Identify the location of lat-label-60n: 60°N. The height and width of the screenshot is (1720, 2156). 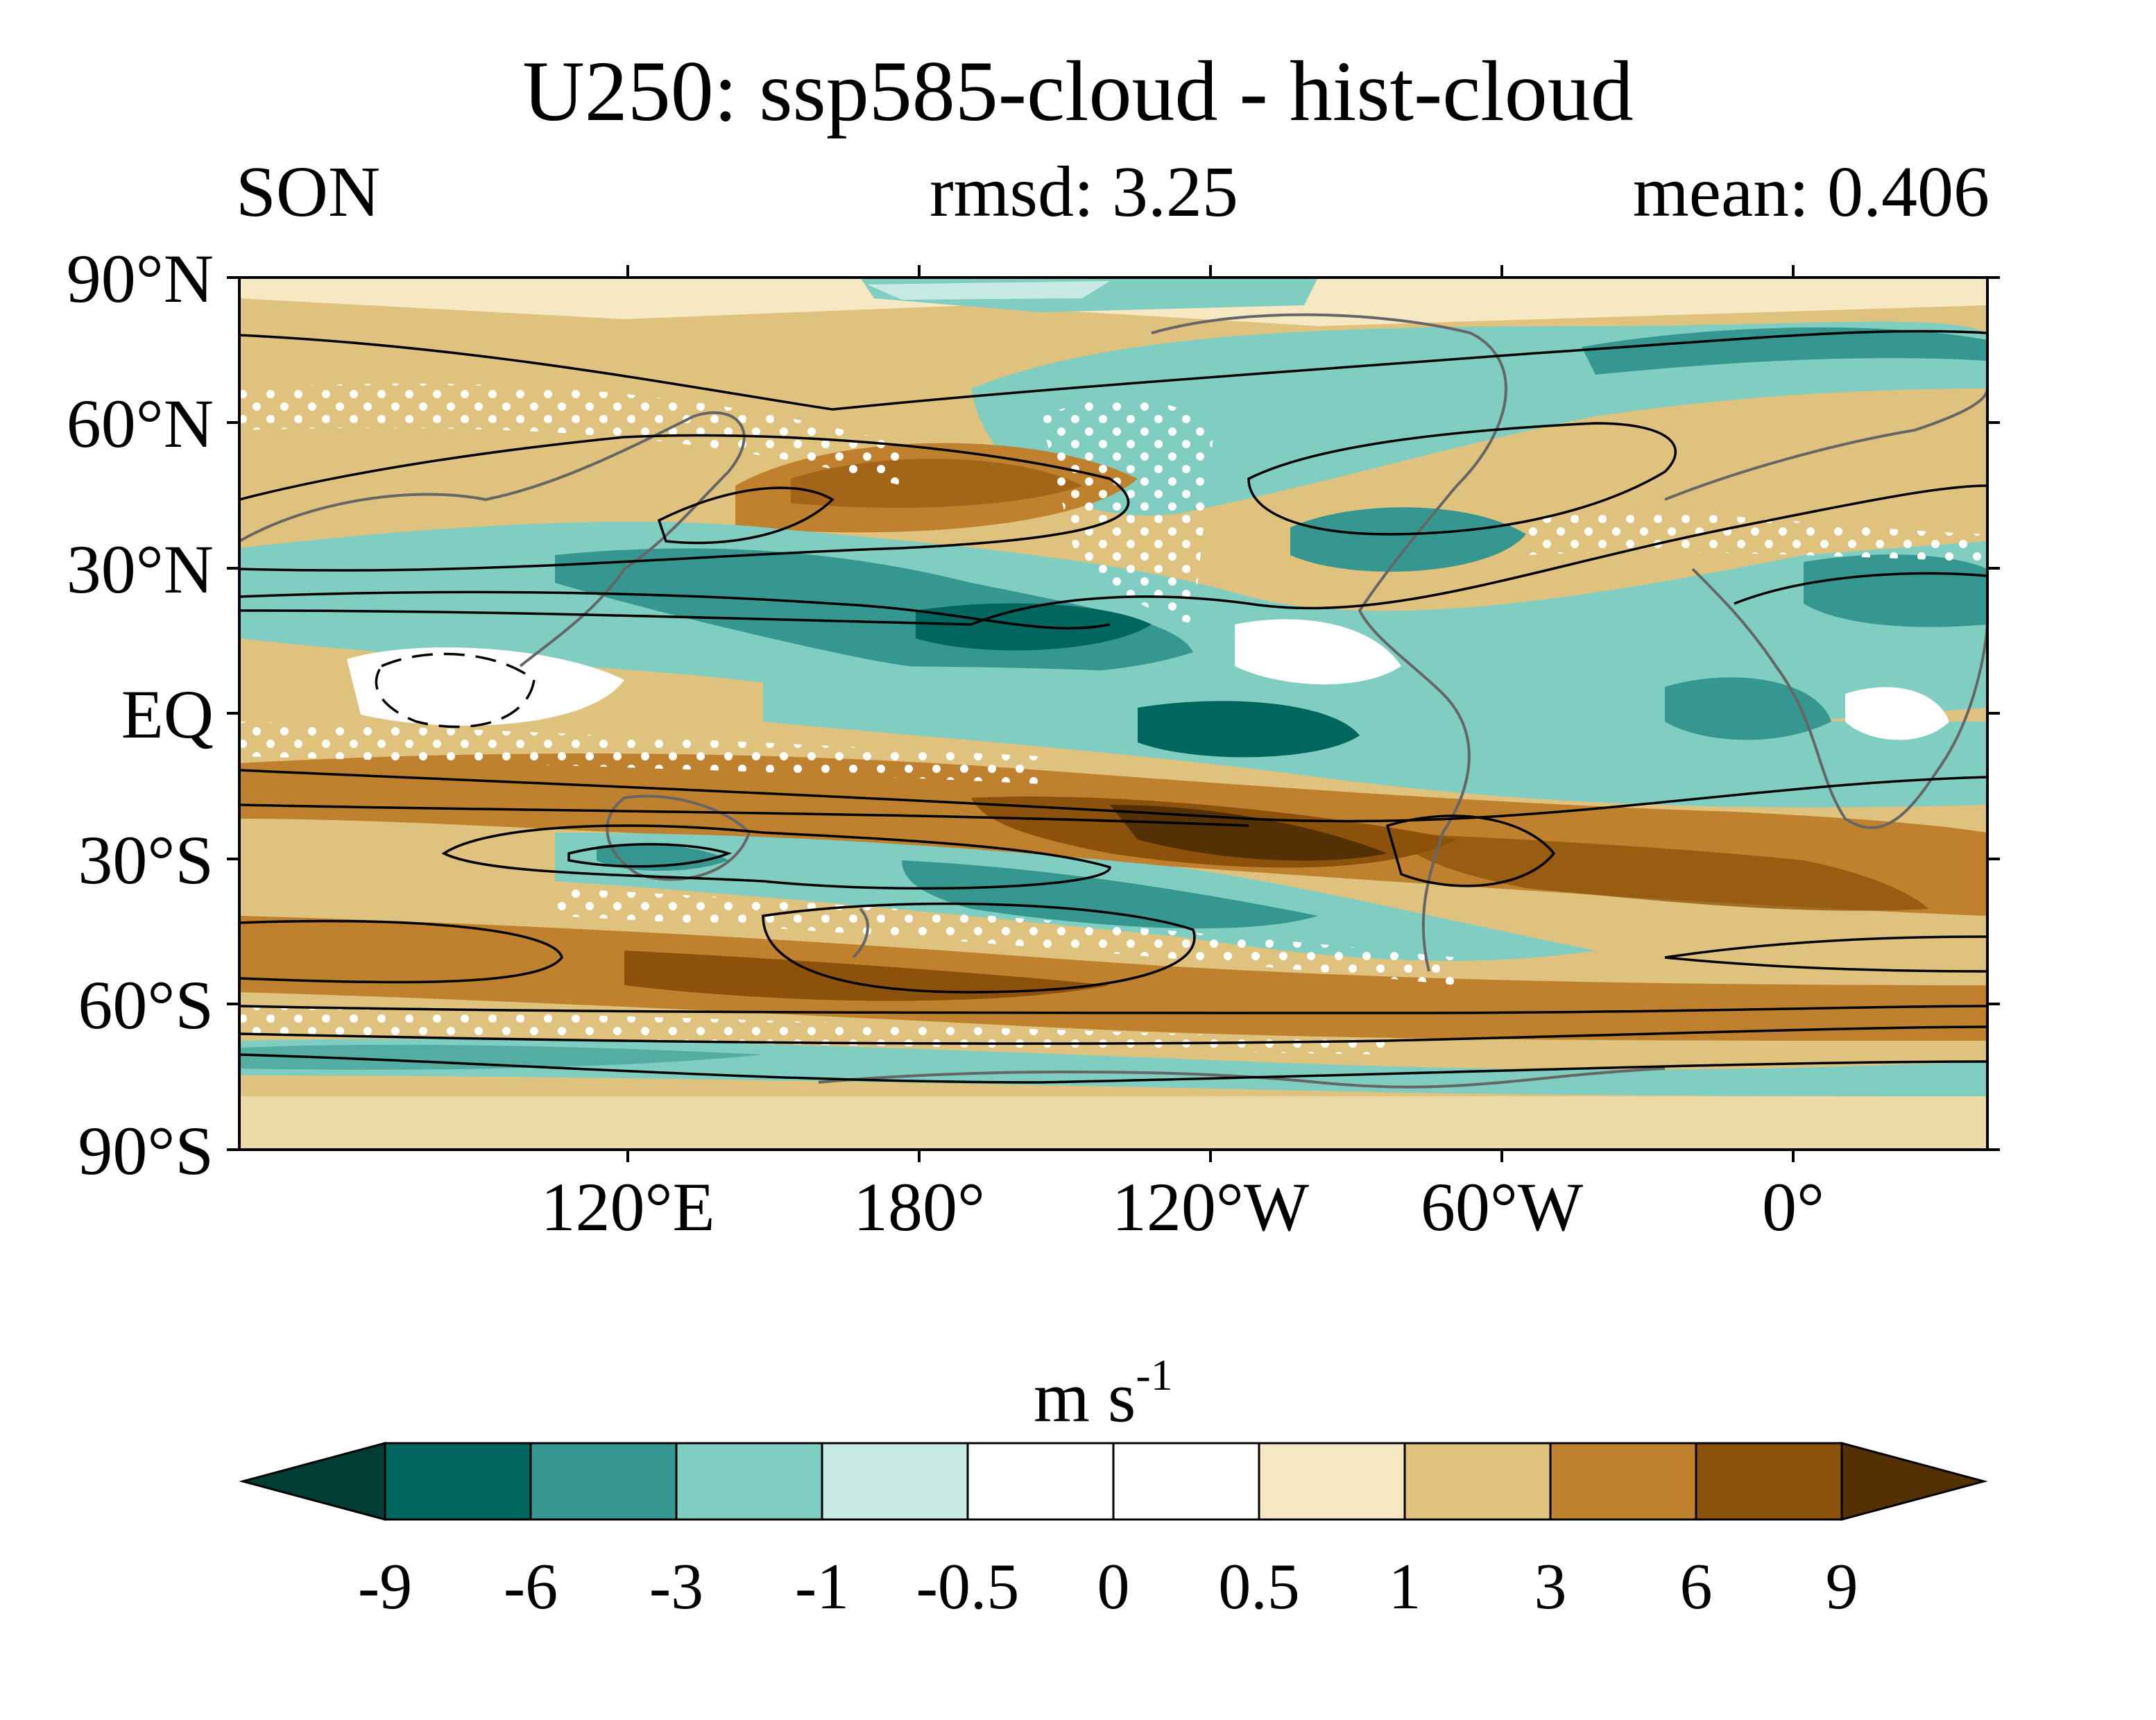
(140, 423).